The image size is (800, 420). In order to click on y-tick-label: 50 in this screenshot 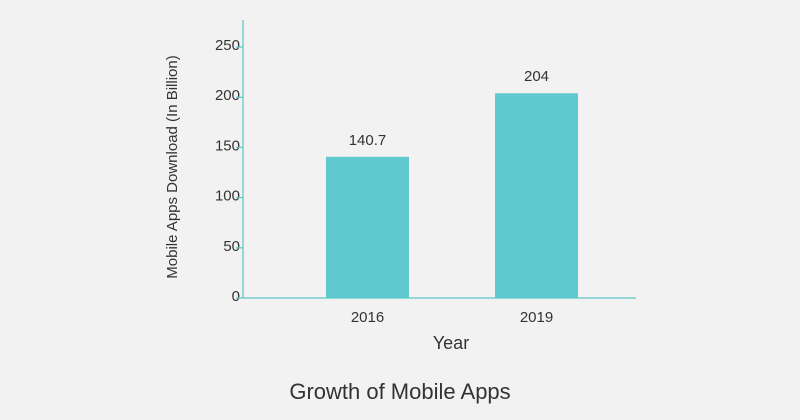, I will do `click(231, 246)`.